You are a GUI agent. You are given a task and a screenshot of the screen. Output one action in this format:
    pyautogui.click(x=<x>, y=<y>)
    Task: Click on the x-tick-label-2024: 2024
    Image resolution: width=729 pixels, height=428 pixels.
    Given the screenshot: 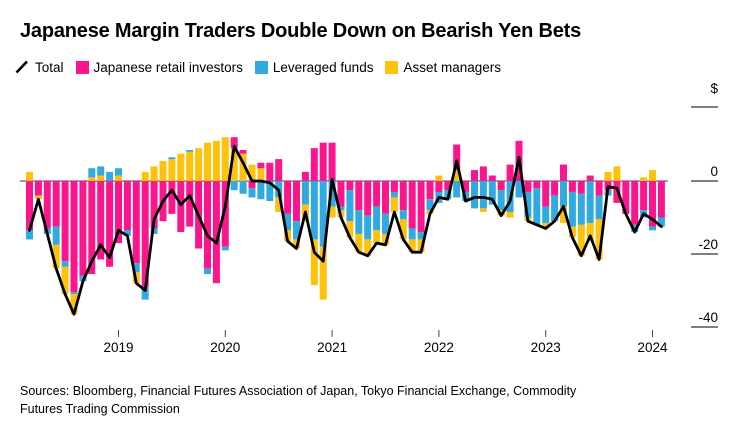 What is the action you would take?
    pyautogui.click(x=652, y=347)
    